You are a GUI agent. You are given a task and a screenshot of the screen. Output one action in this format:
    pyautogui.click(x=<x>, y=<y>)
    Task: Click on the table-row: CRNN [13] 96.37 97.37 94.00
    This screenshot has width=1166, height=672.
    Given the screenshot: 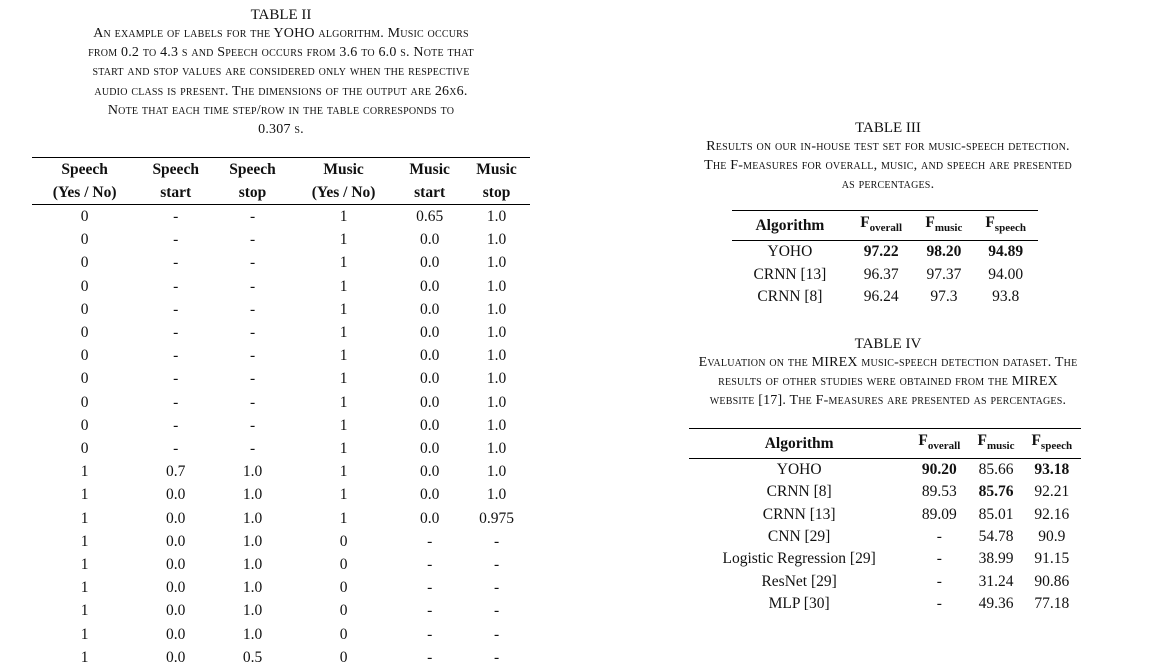 What is the action you would take?
    pyautogui.click(x=885, y=275)
    